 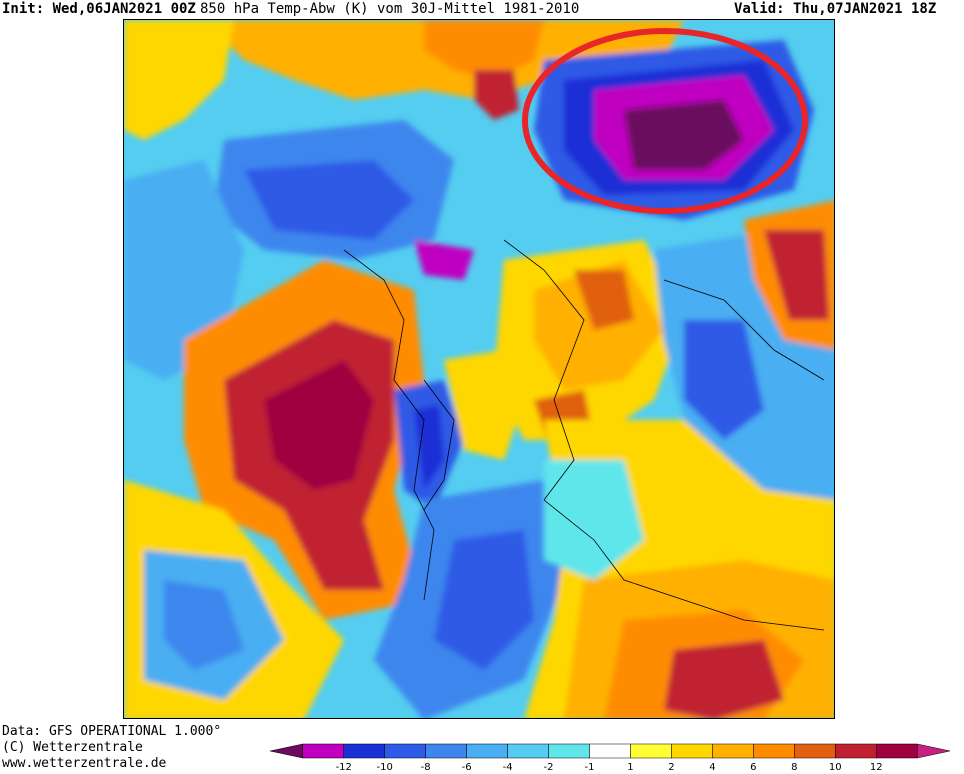 What do you see at coordinates (590, 767) in the screenshot?
I see `colorbar-tick-label: -1` at bounding box center [590, 767].